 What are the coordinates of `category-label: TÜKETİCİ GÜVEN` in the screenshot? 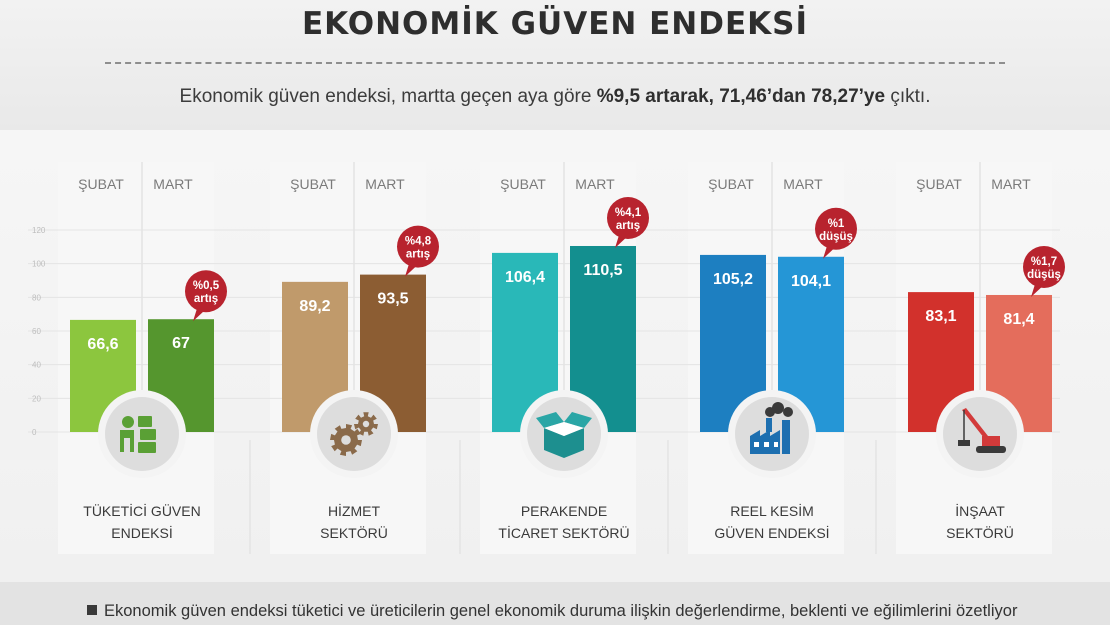 It's located at (141, 510).